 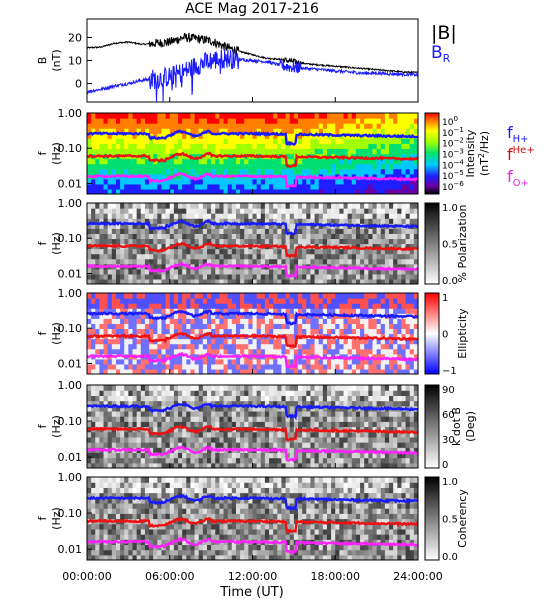 I want to click on y-axis-label: B(nT), so click(x=49, y=60).